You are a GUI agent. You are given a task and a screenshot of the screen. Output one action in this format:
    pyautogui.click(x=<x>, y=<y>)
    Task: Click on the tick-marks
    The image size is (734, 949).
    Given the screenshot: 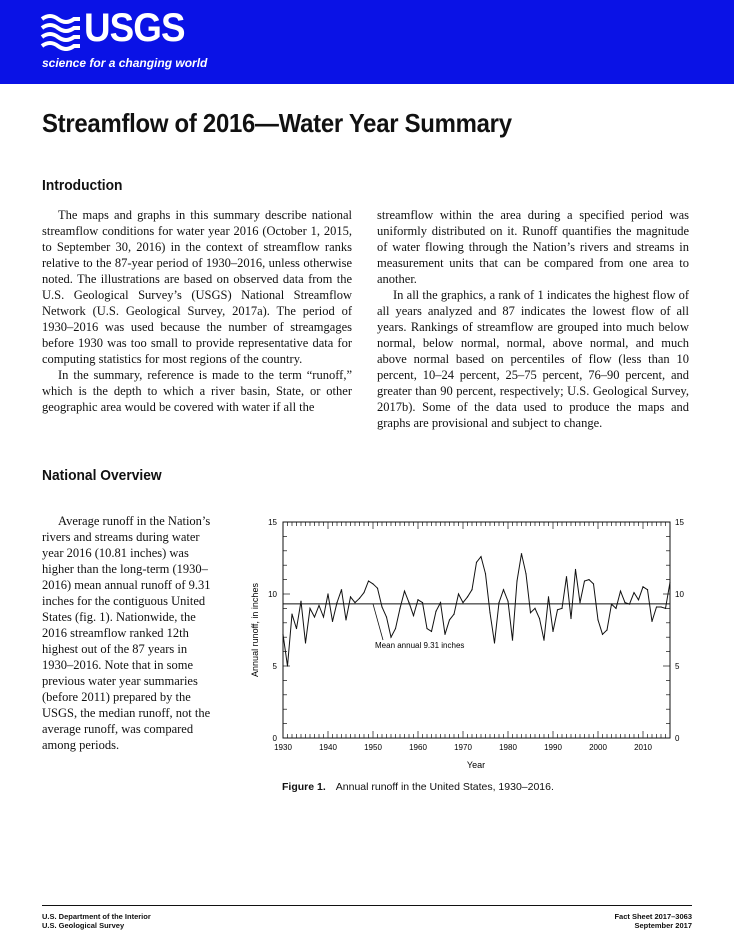 What is the action you would take?
    pyautogui.click(x=476, y=630)
    